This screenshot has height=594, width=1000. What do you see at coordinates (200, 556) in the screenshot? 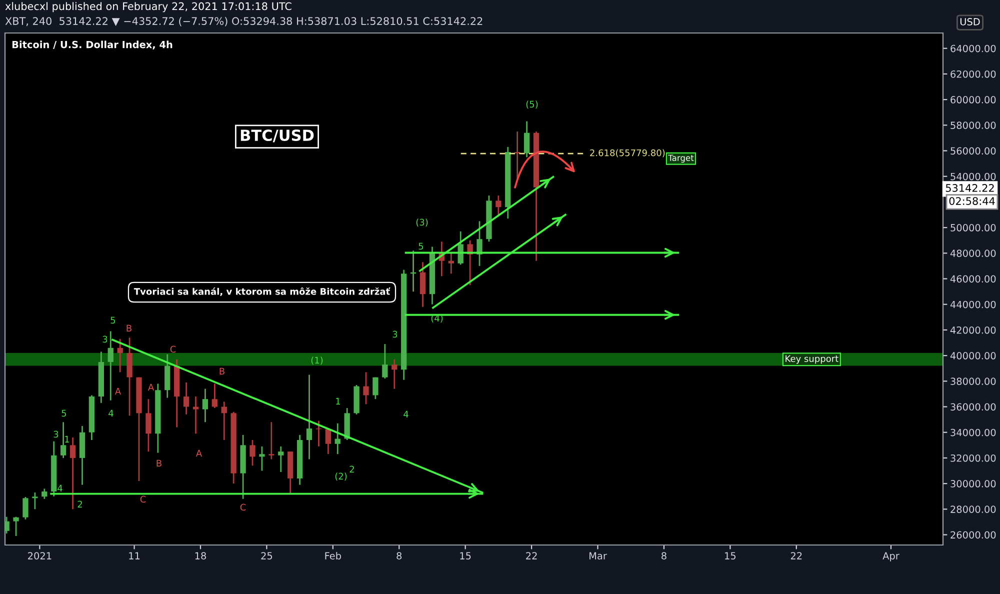
I see `x-tick-label: 18` at bounding box center [200, 556].